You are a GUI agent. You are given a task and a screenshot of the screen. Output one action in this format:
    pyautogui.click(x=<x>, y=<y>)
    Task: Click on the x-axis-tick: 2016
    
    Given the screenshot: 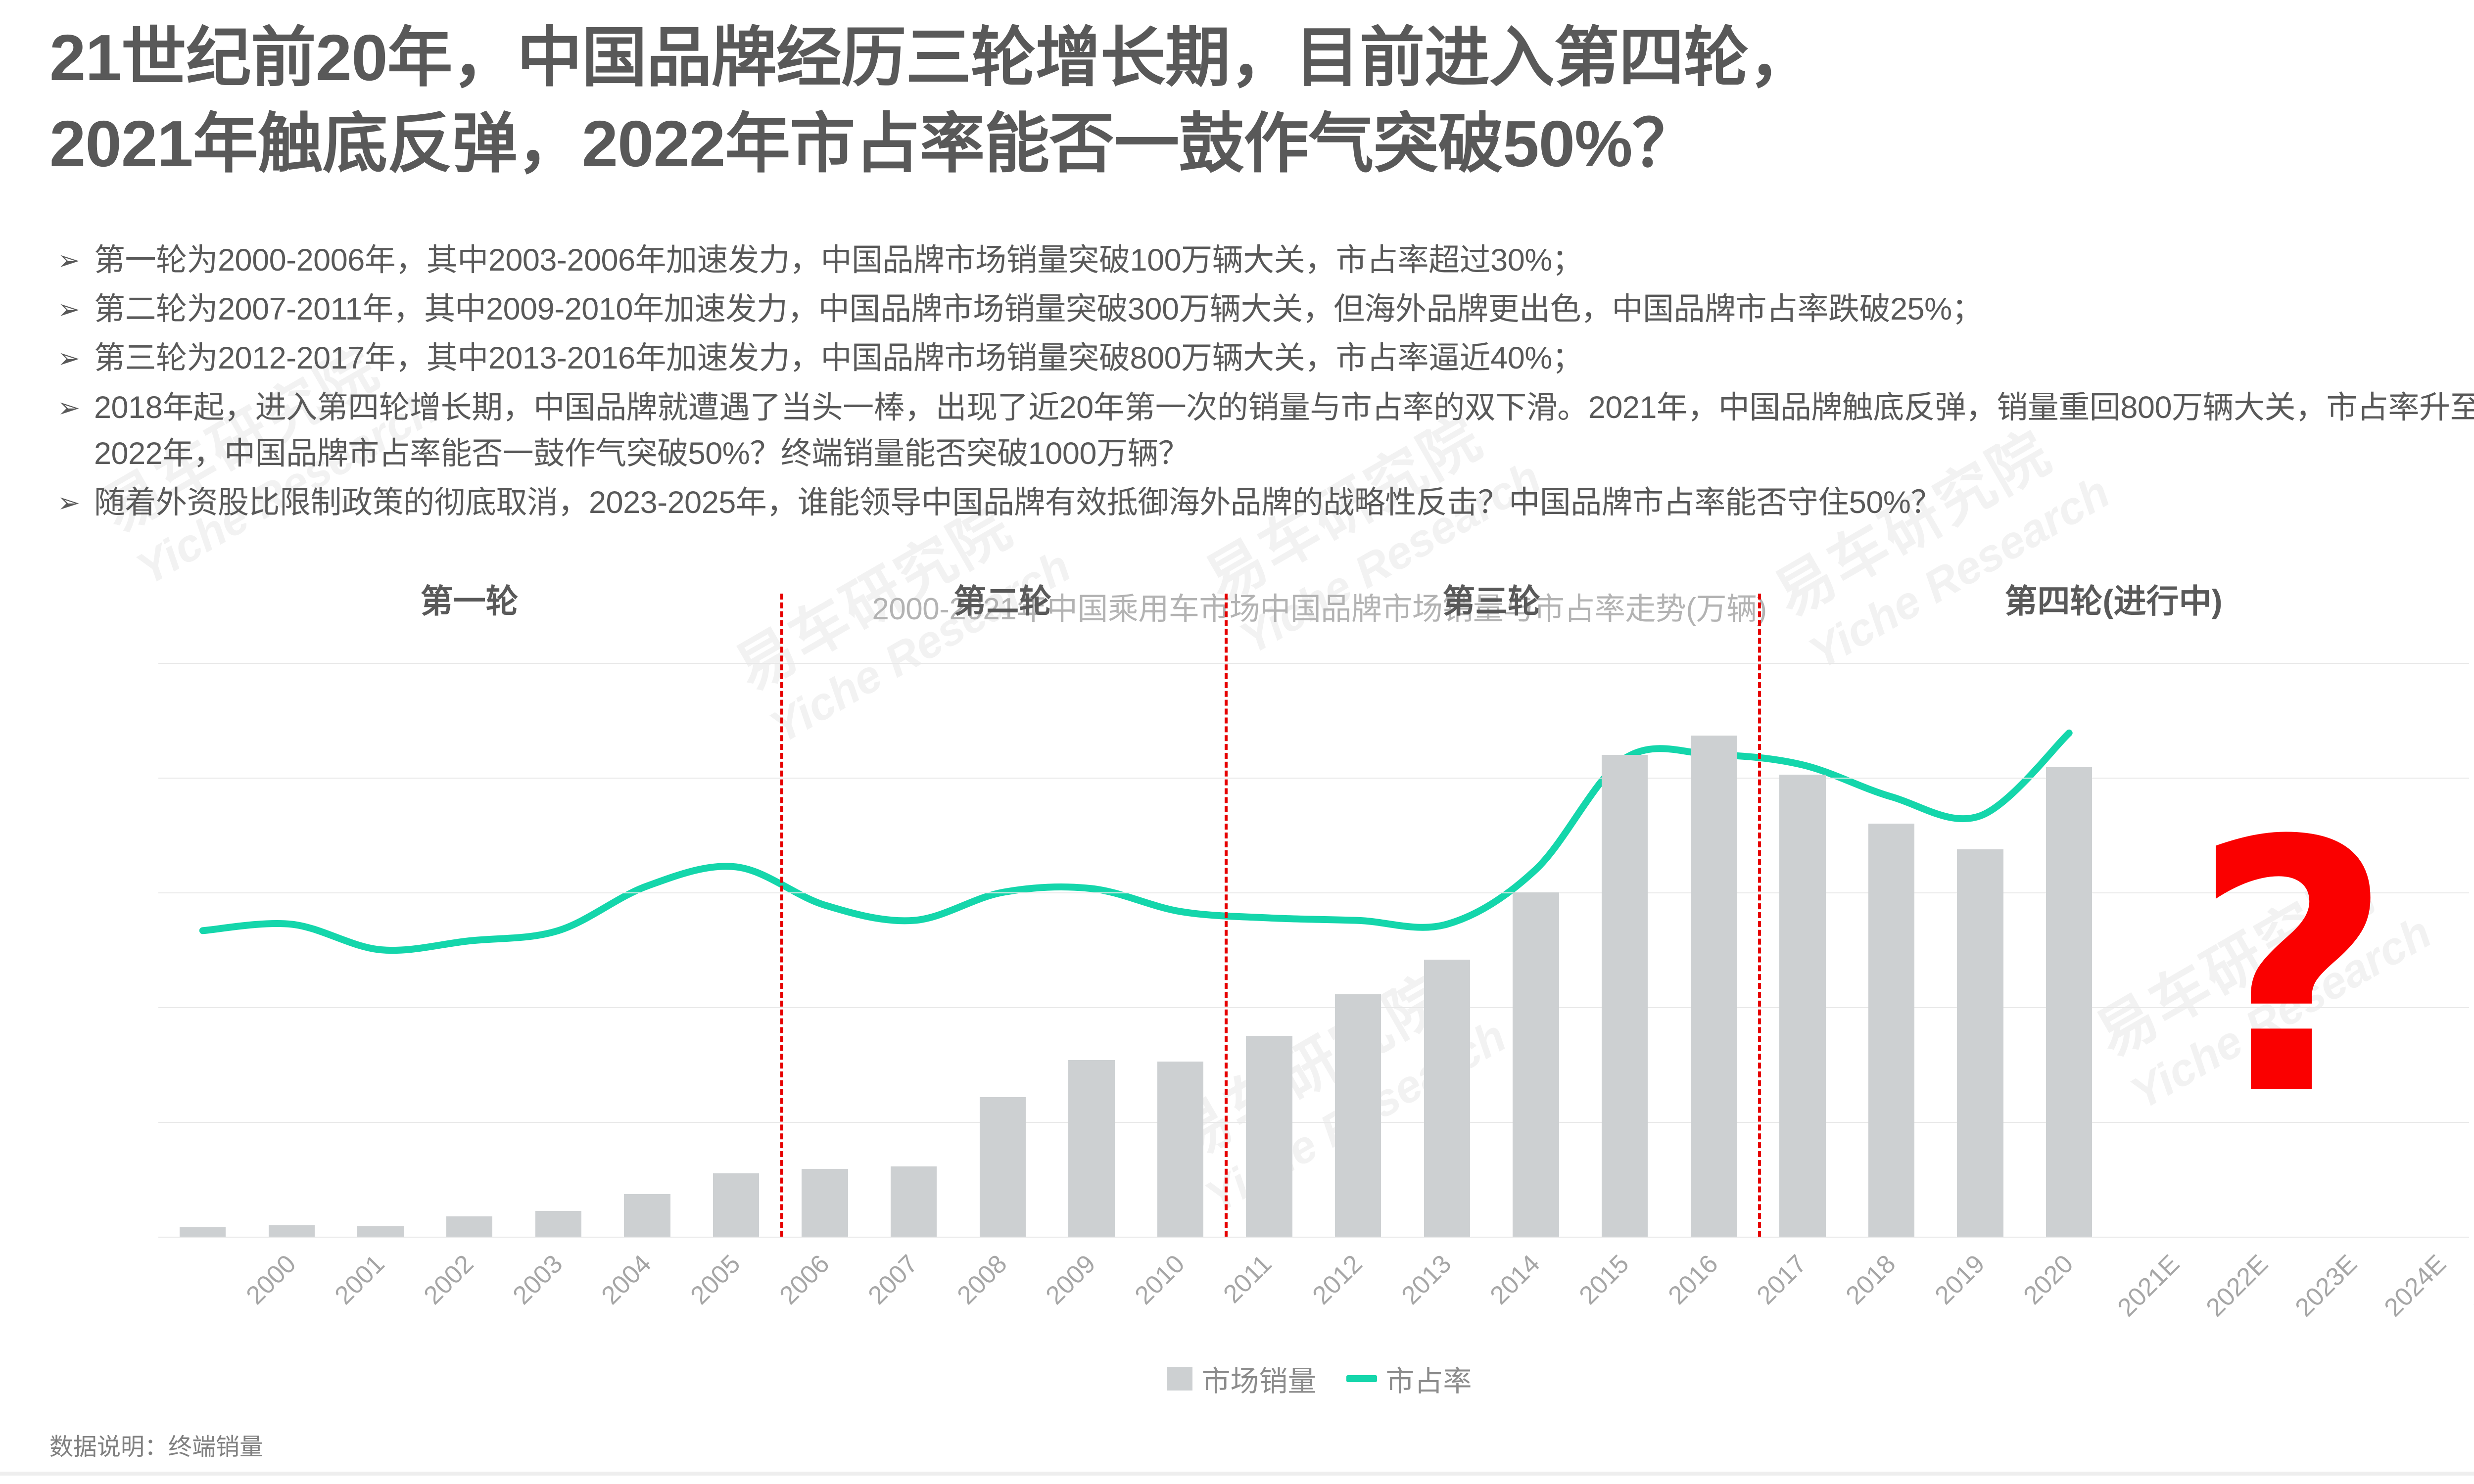 What is the action you would take?
    pyautogui.click(x=1694, y=1279)
    